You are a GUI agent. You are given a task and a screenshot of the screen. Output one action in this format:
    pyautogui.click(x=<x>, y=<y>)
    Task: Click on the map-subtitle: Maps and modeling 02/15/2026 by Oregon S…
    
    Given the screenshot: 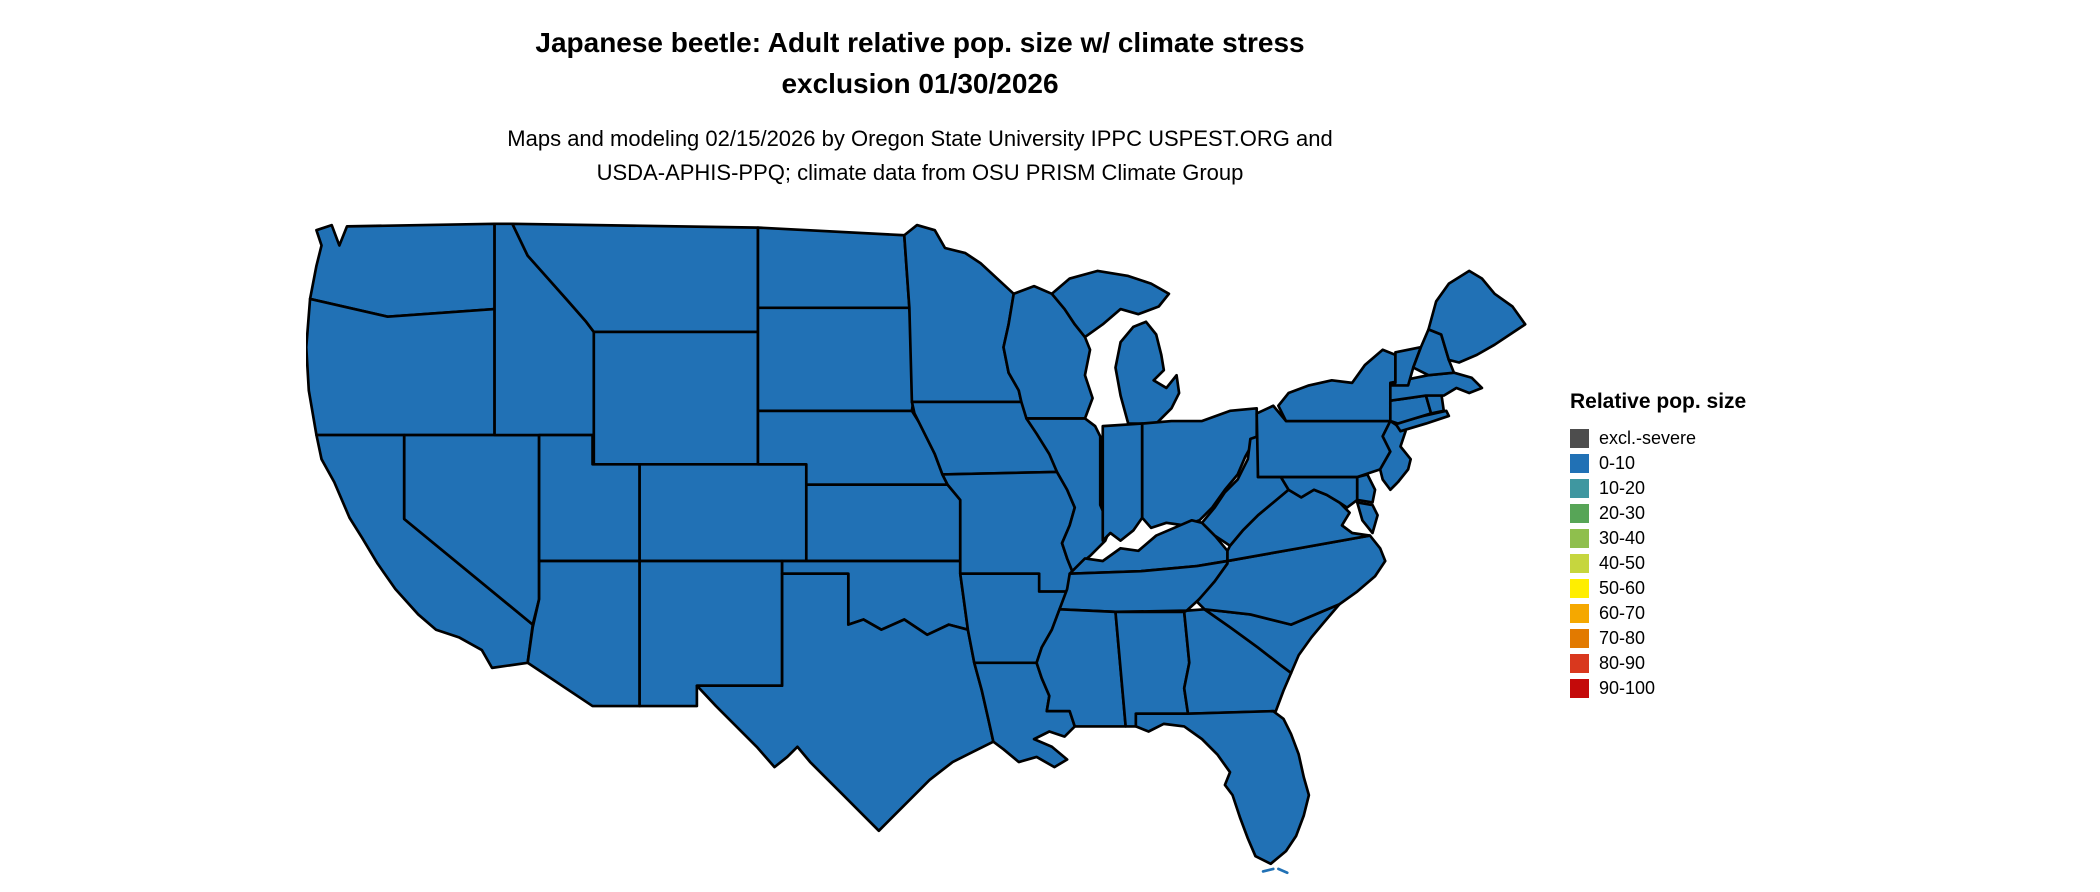 What is the action you would take?
    pyautogui.click(x=919, y=156)
    